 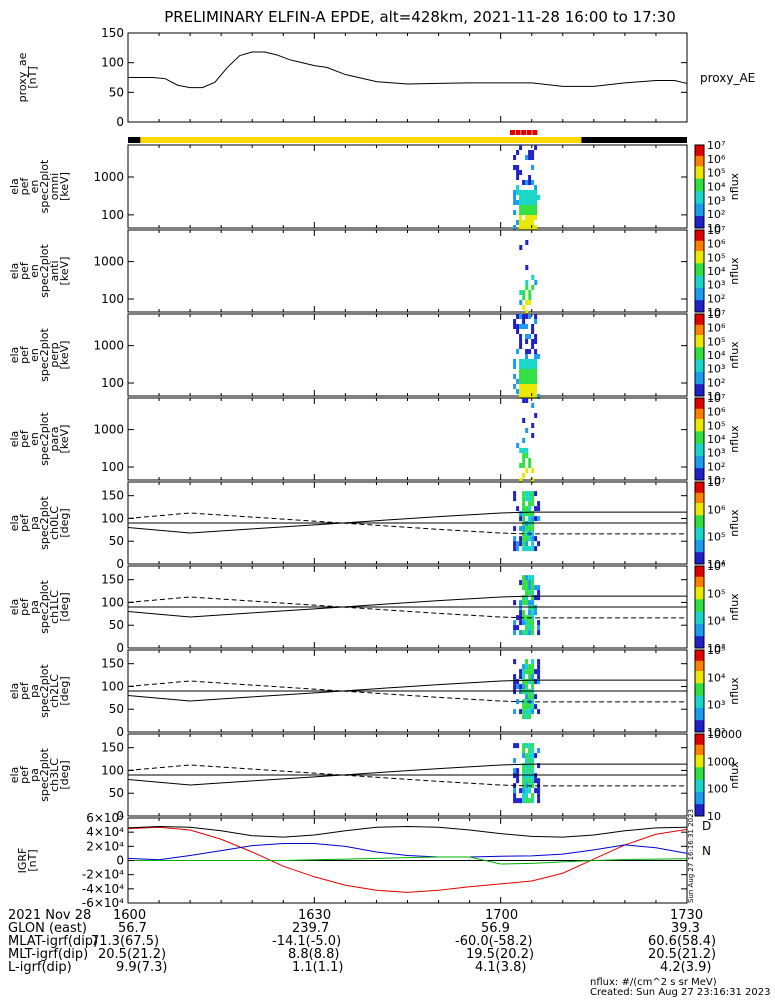 I want to click on colorbar-tick-label: 10⁶, so click(x=716, y=509).